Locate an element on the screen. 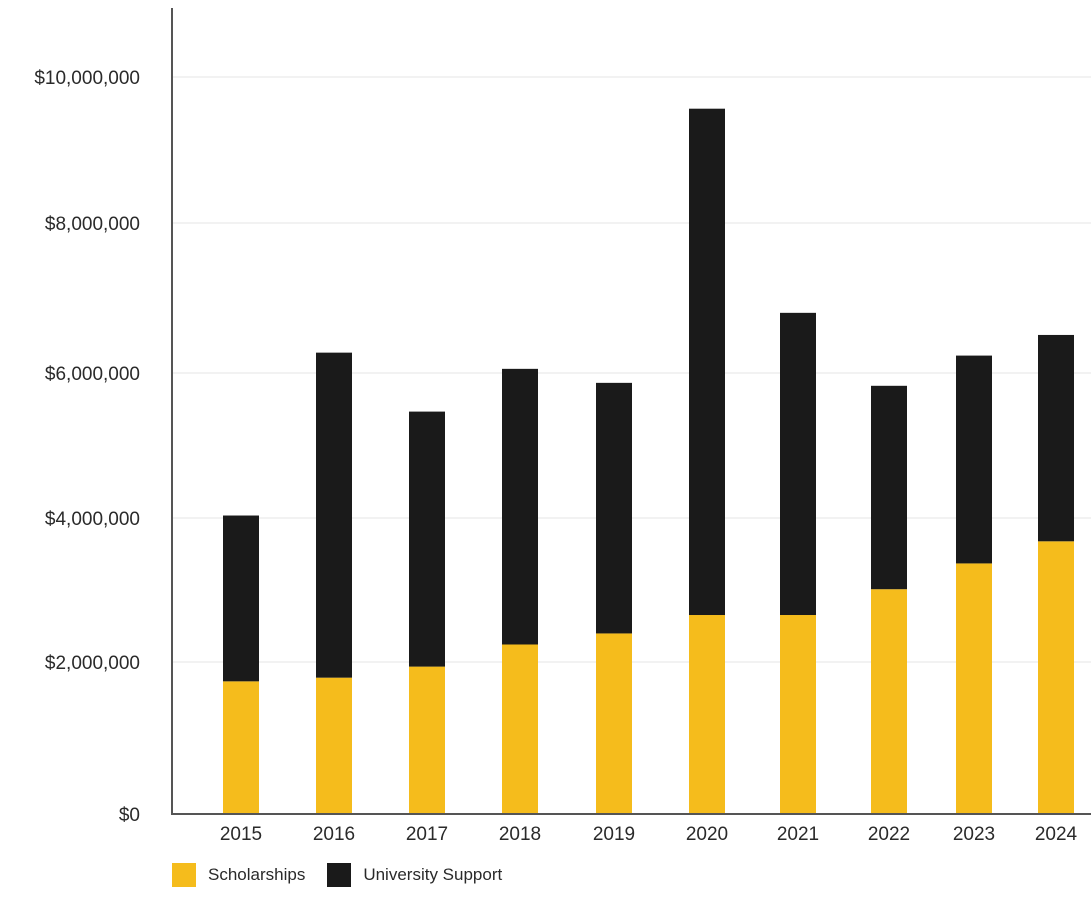 This screenshot has width=1091, height=917. y-tick-label: $0 is located at coordinates (129, 815).